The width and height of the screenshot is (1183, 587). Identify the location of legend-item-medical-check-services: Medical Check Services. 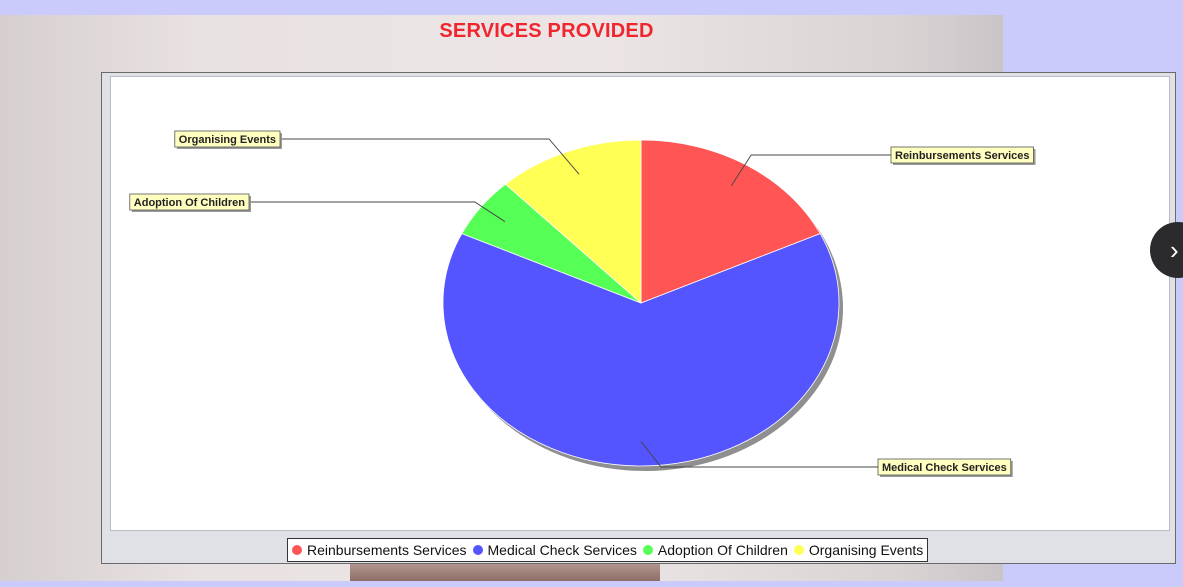
(554, 550).